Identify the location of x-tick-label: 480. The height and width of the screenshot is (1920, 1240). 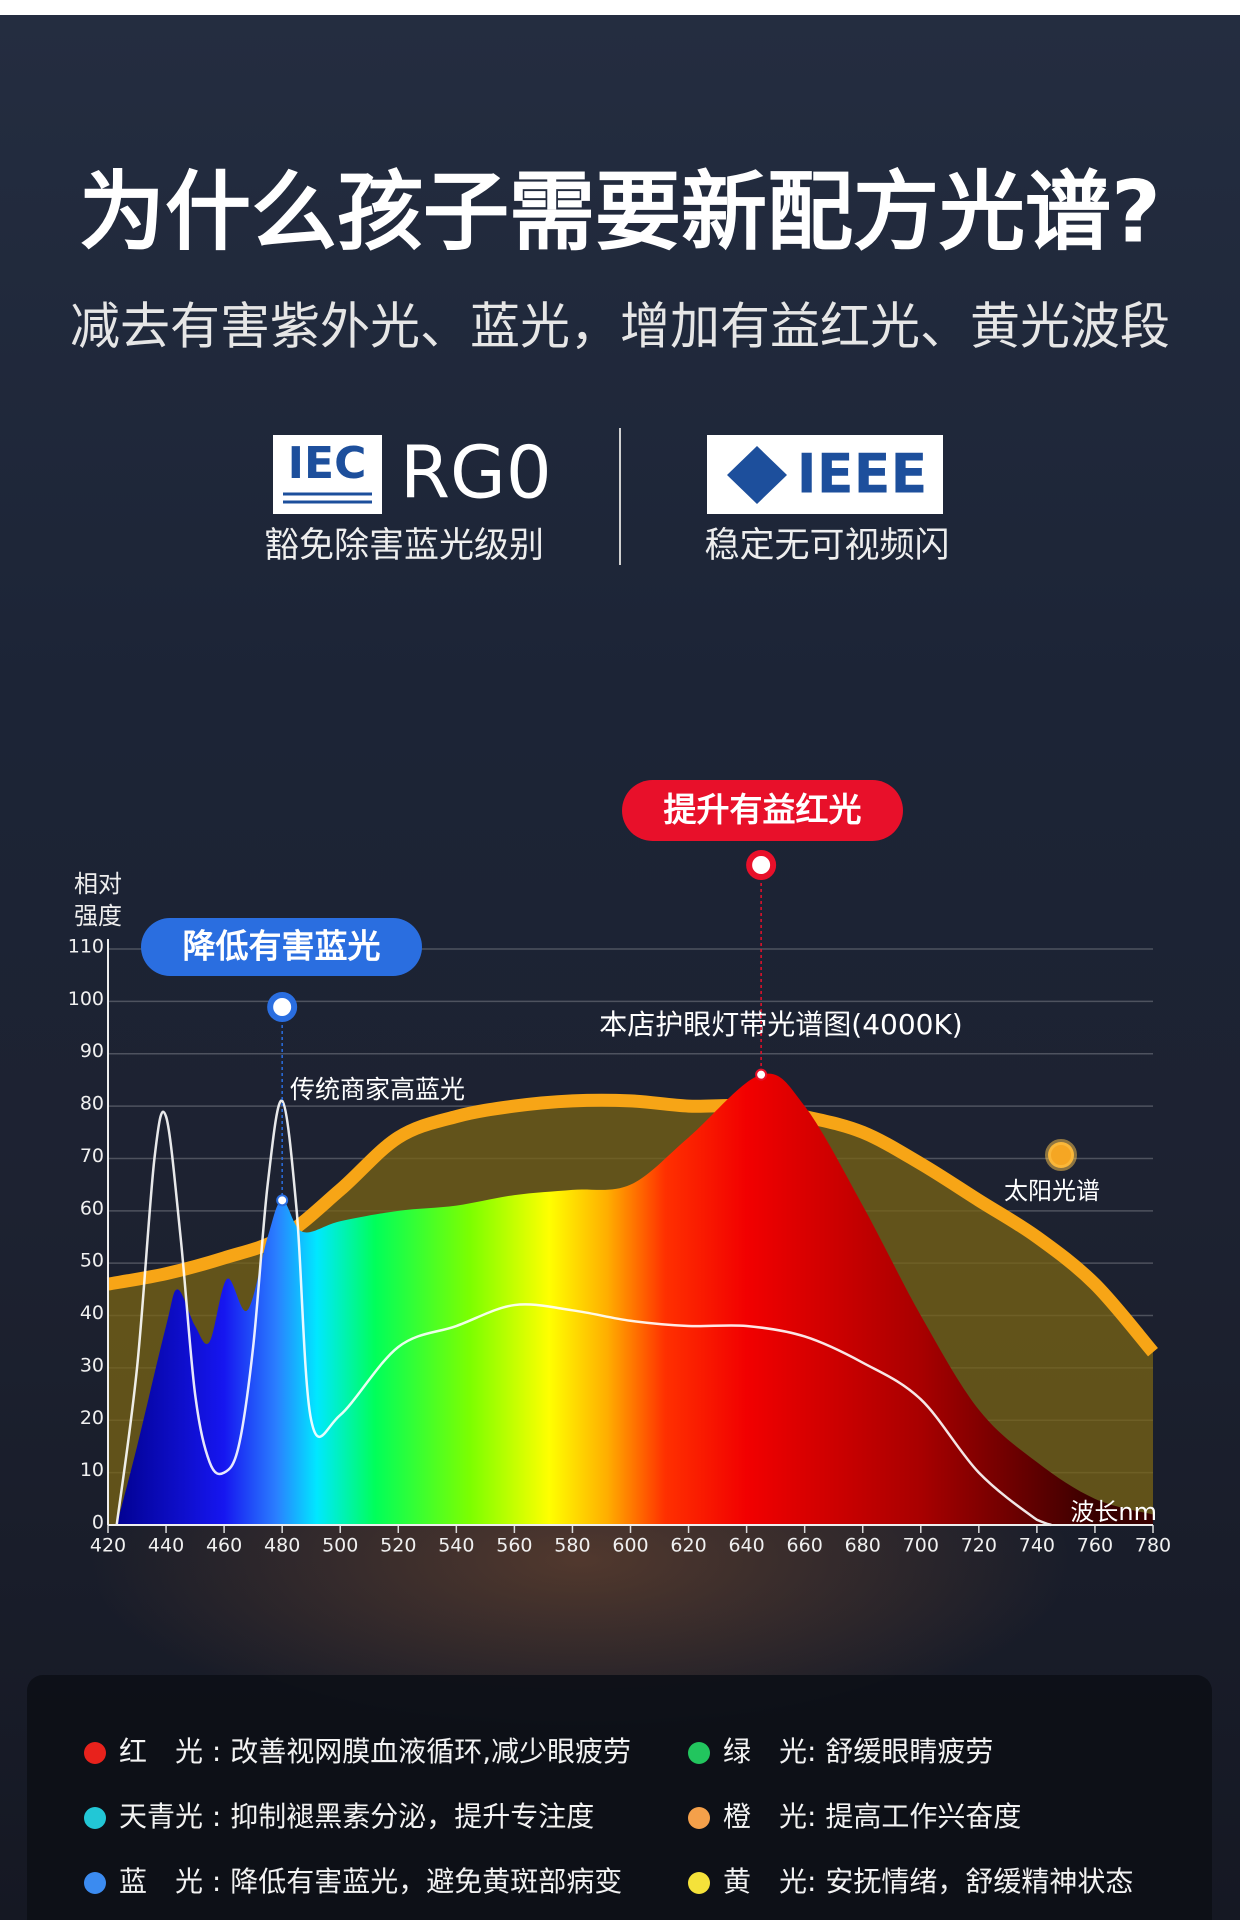
(282, 1546).